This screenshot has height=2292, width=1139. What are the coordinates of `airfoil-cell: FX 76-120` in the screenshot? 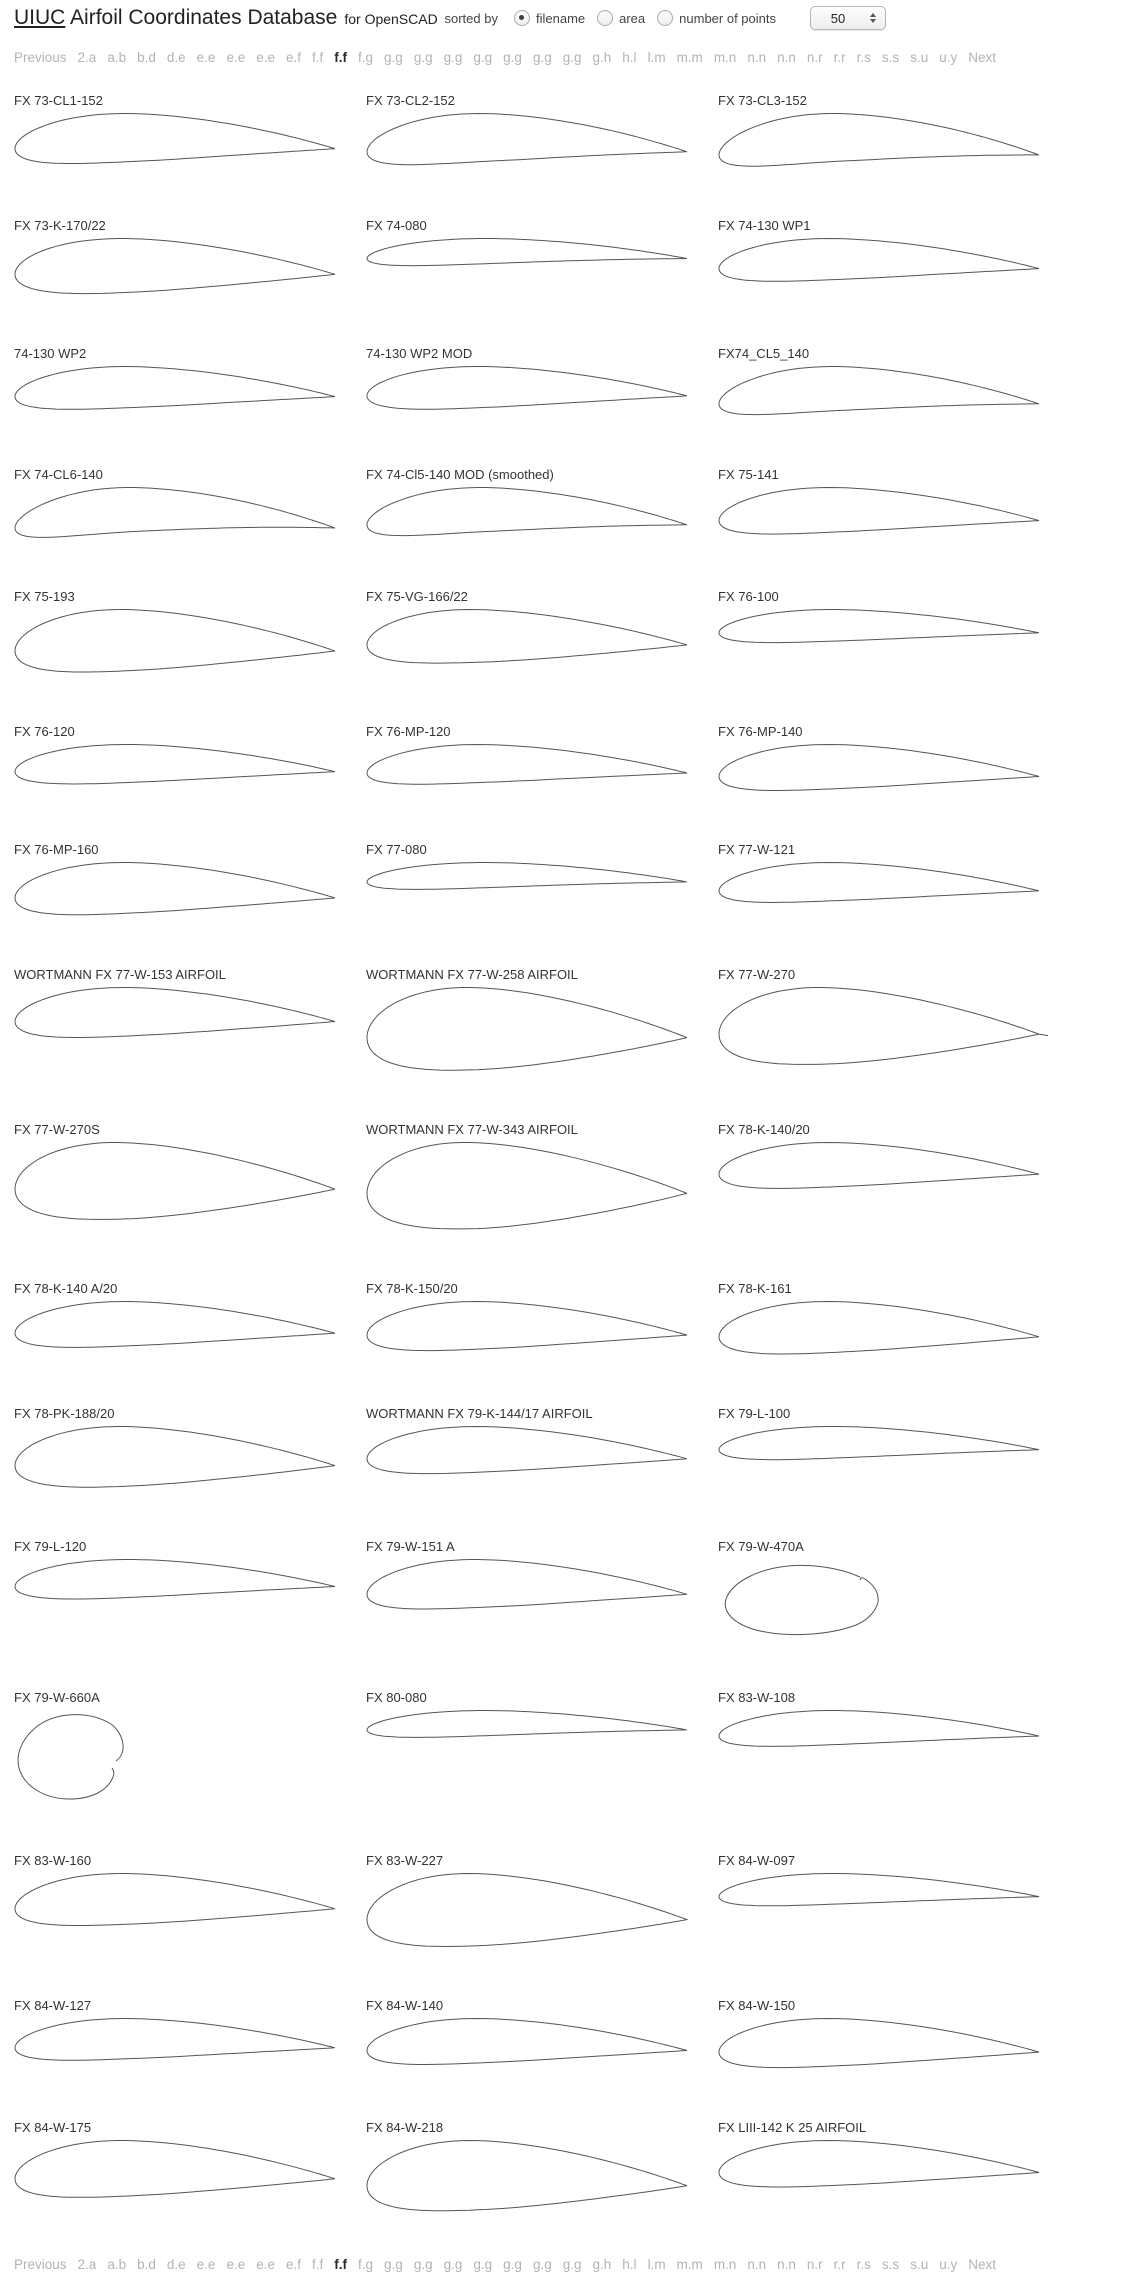 It's located at (190, 758).